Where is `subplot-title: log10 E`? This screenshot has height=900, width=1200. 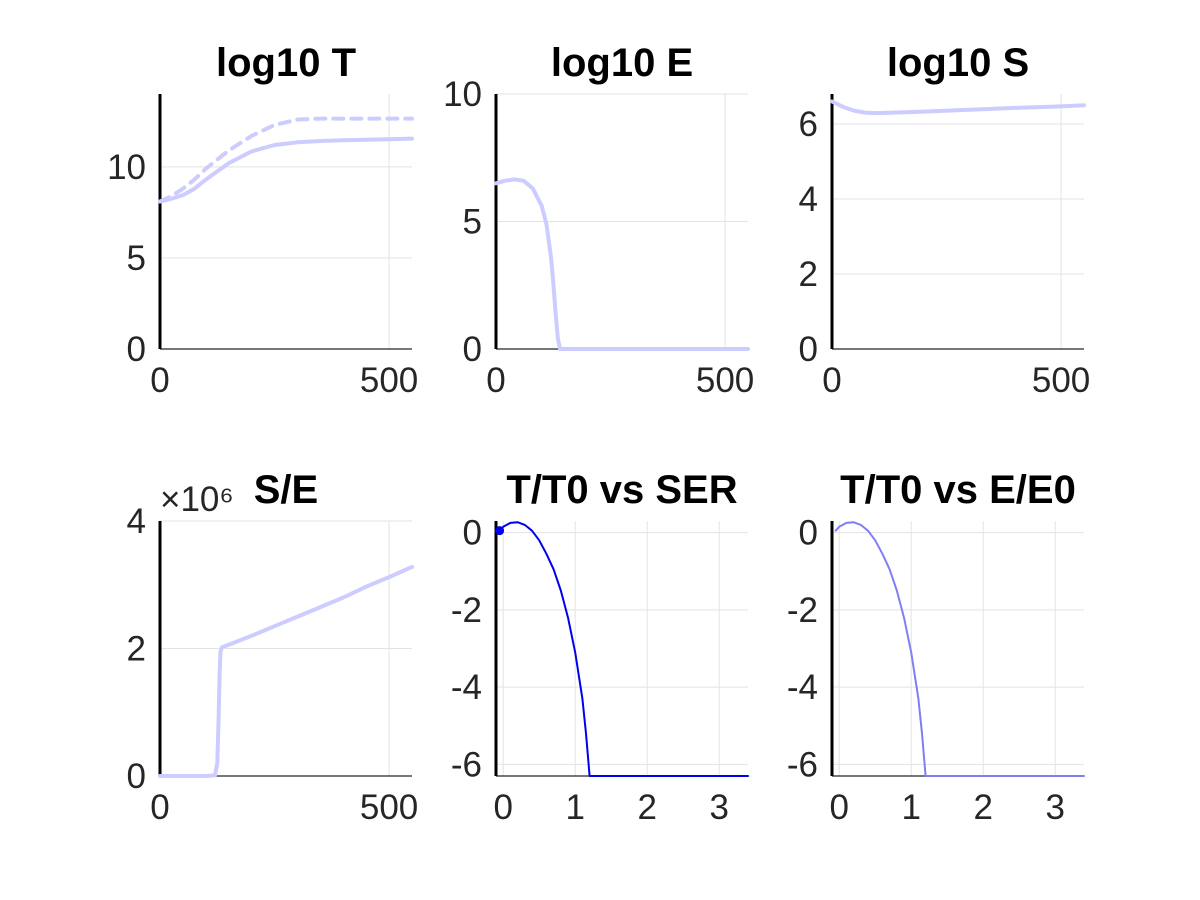
subplot-title: log10 E is located at coordinates (622, 63).